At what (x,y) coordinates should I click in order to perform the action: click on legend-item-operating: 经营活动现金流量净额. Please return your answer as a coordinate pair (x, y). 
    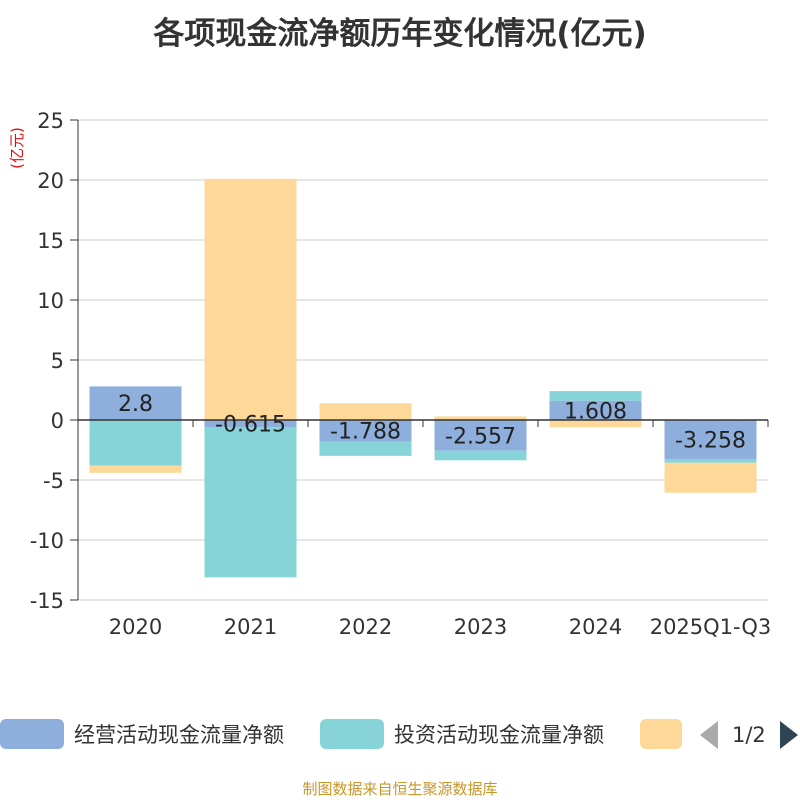
    Looking at the image, I should click on (142, 734).